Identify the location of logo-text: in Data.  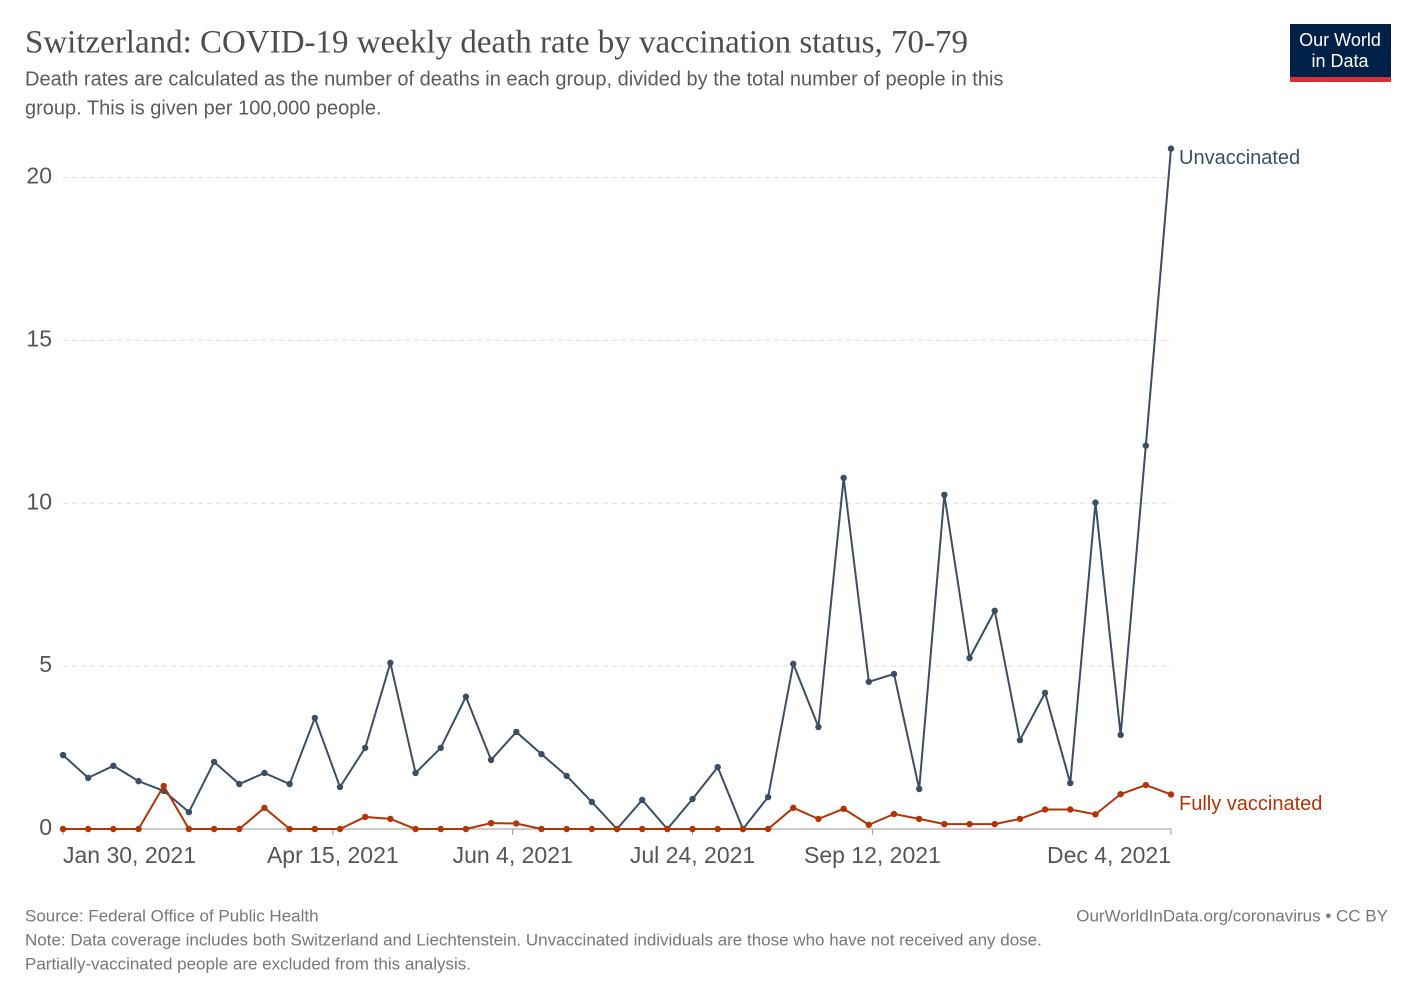
(1340, 61).